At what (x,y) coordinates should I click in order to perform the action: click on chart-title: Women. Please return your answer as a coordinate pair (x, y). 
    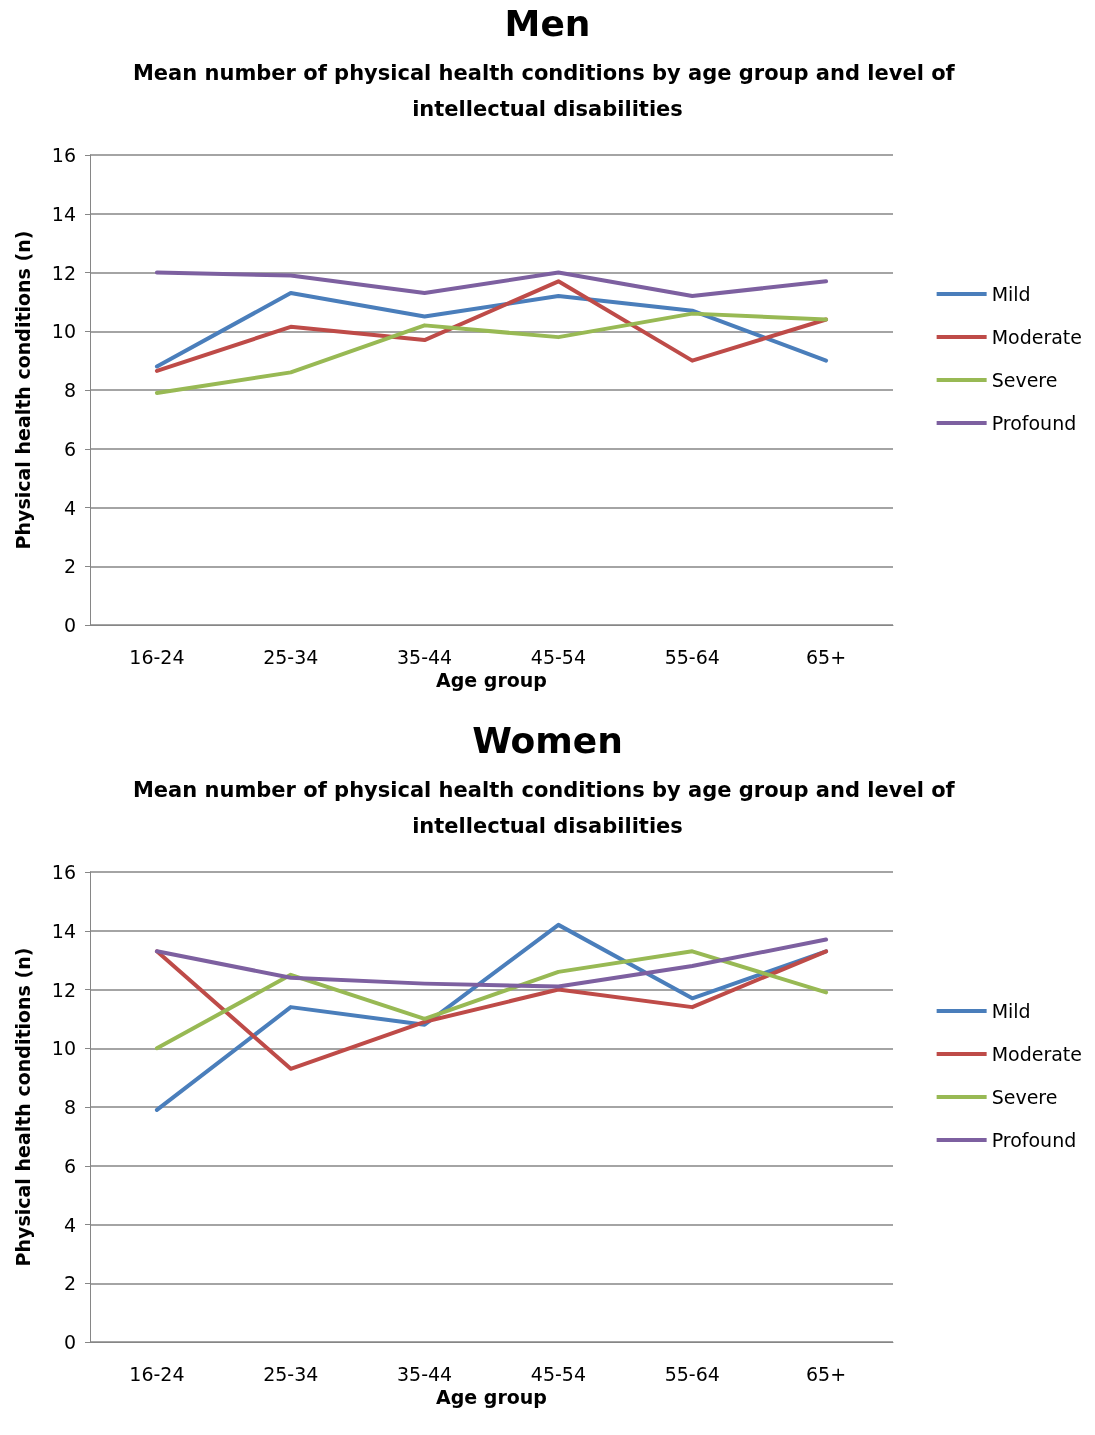
    Looking at the image, I should click on (547, 740).